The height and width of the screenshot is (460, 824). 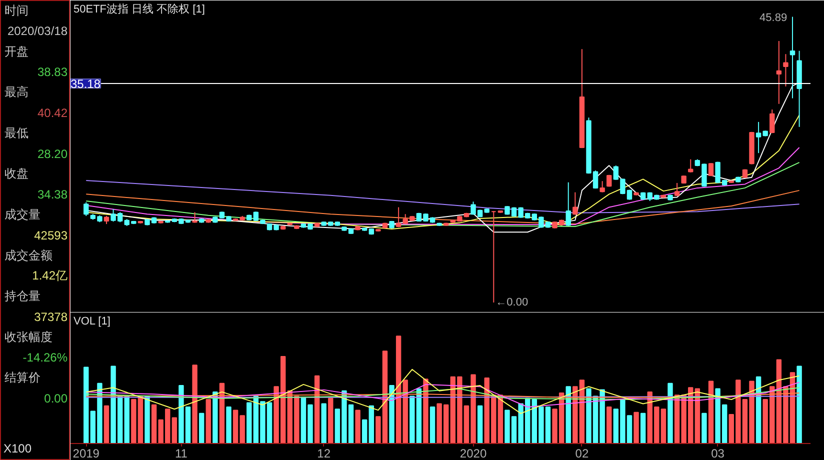 What do you see at coordinates (28, 255) in the screenshot?
I see `text: 成交金额` at bounding box center [28, 255].